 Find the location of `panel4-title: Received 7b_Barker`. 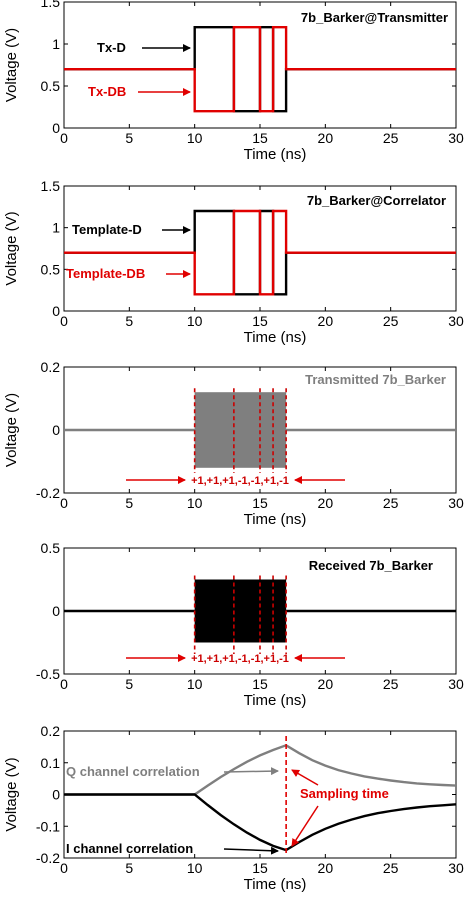

panel4-title: Received 7b_Barker is located at coordinates (371, 565).